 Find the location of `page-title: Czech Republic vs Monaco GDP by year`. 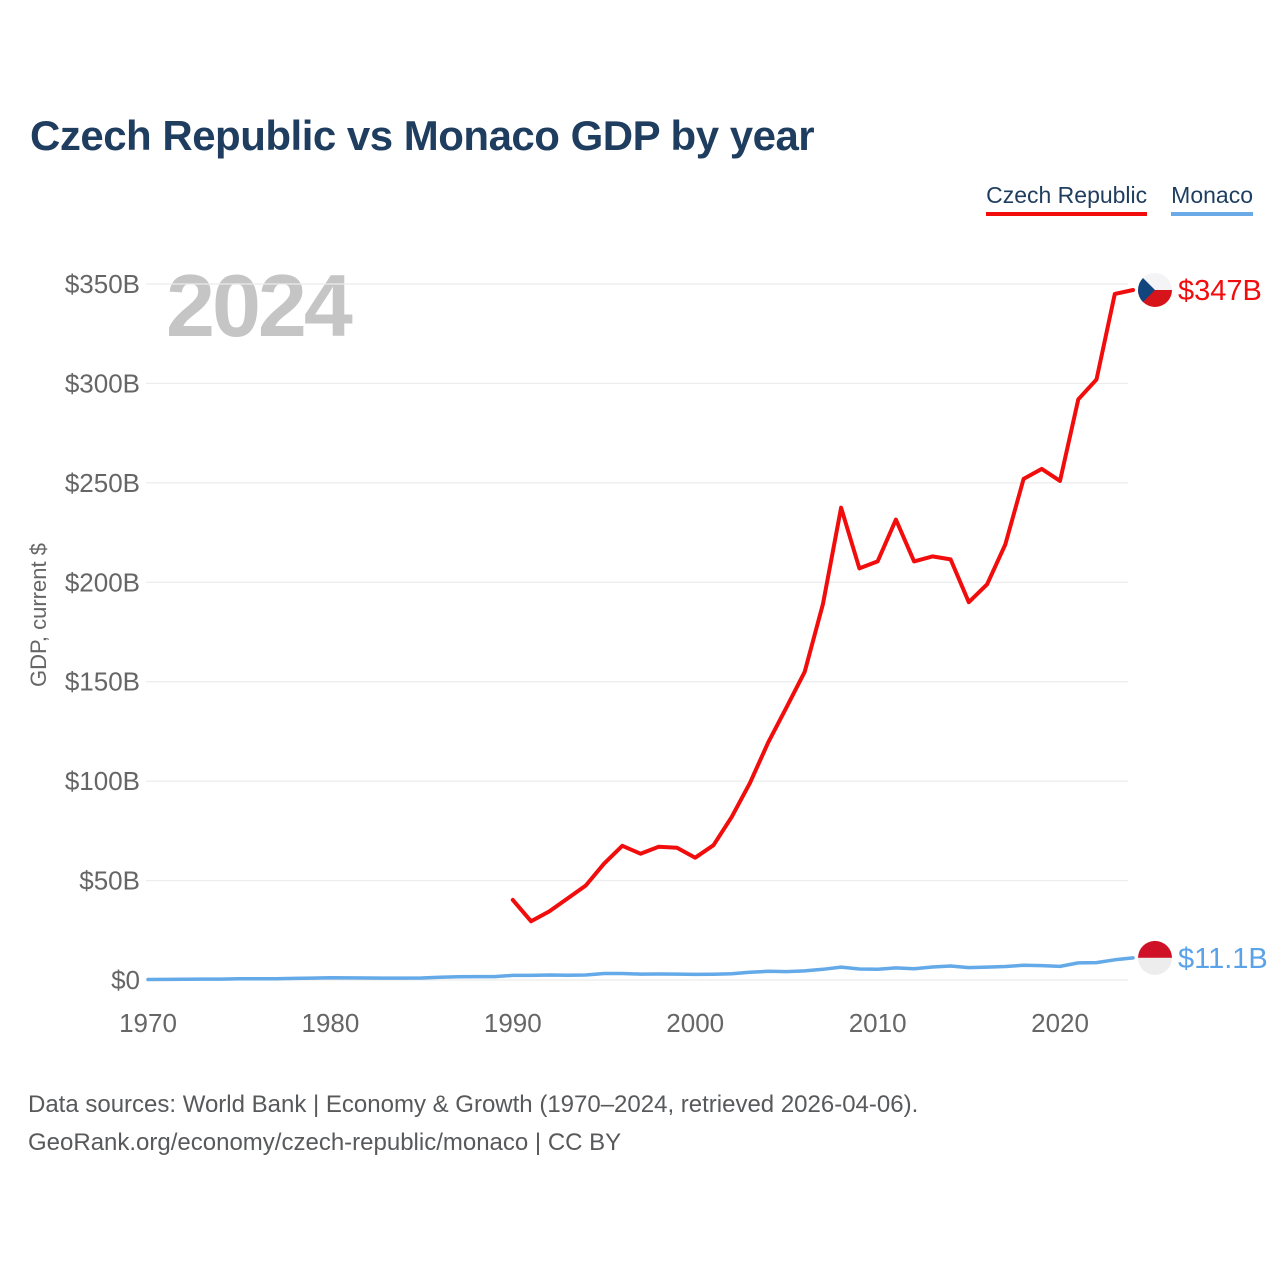

page-title: Czech Republic vs Monaco GDP by year is located at coordinates (422, 135).